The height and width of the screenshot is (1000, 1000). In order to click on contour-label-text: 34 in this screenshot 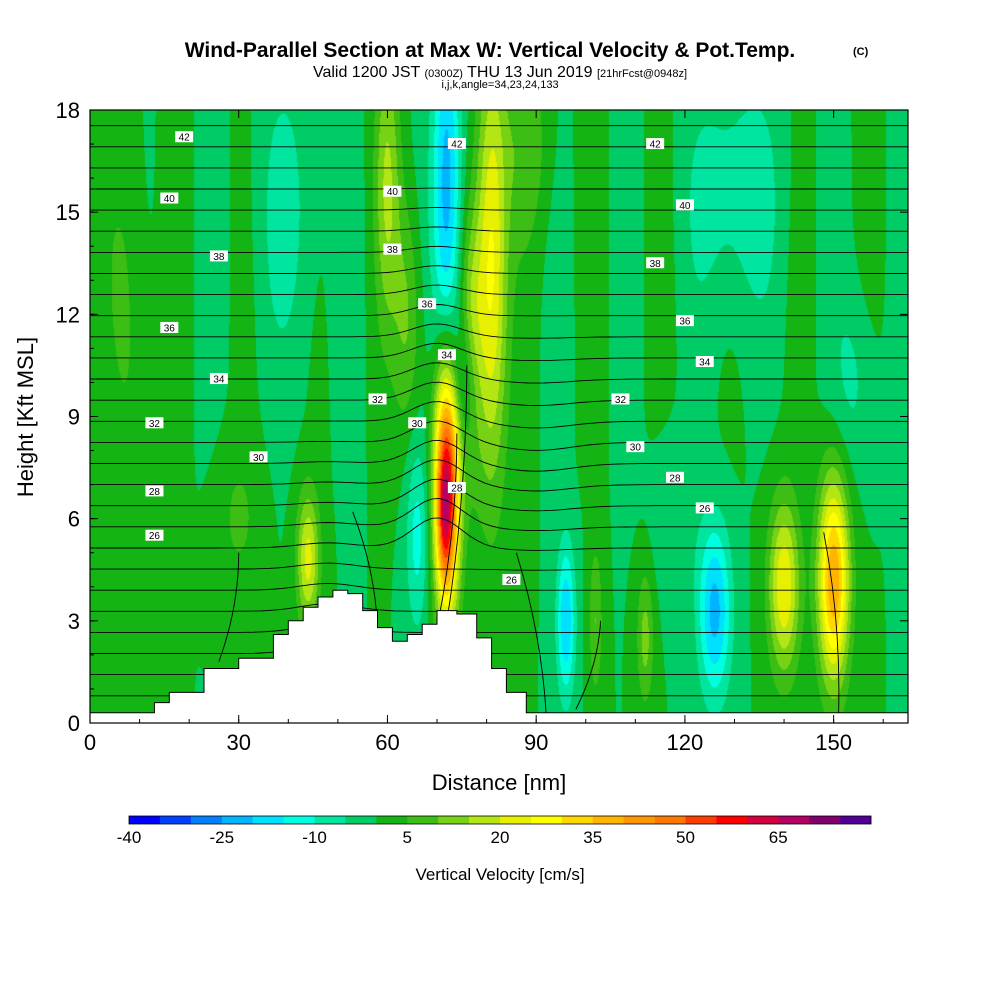, I will do `click(219, 380)`.